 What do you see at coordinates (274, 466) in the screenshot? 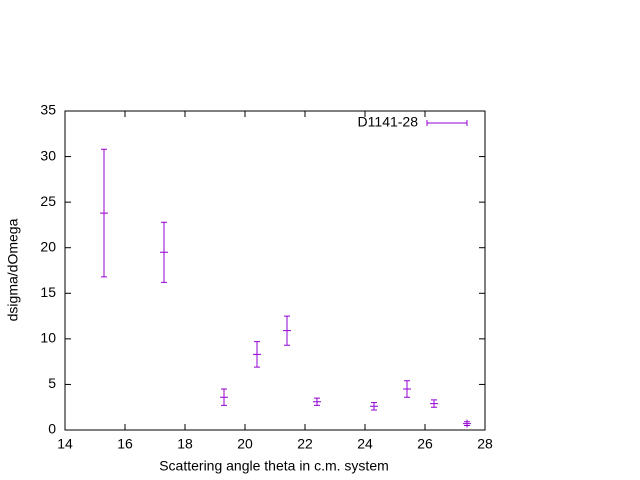
I see `x-axis-label: Scattering angle theta in c.m. system` at bounding box center [274, 466].